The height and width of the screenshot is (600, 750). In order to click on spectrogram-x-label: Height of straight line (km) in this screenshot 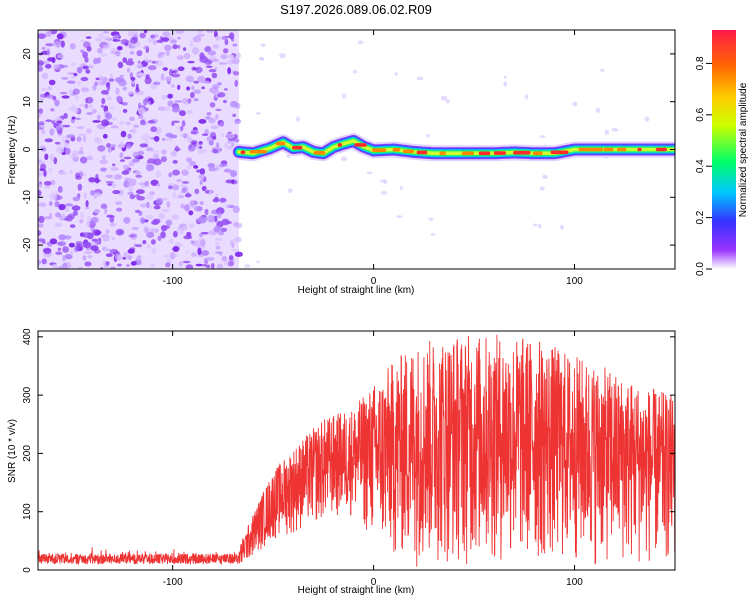, I will do `click(356, 290)`.